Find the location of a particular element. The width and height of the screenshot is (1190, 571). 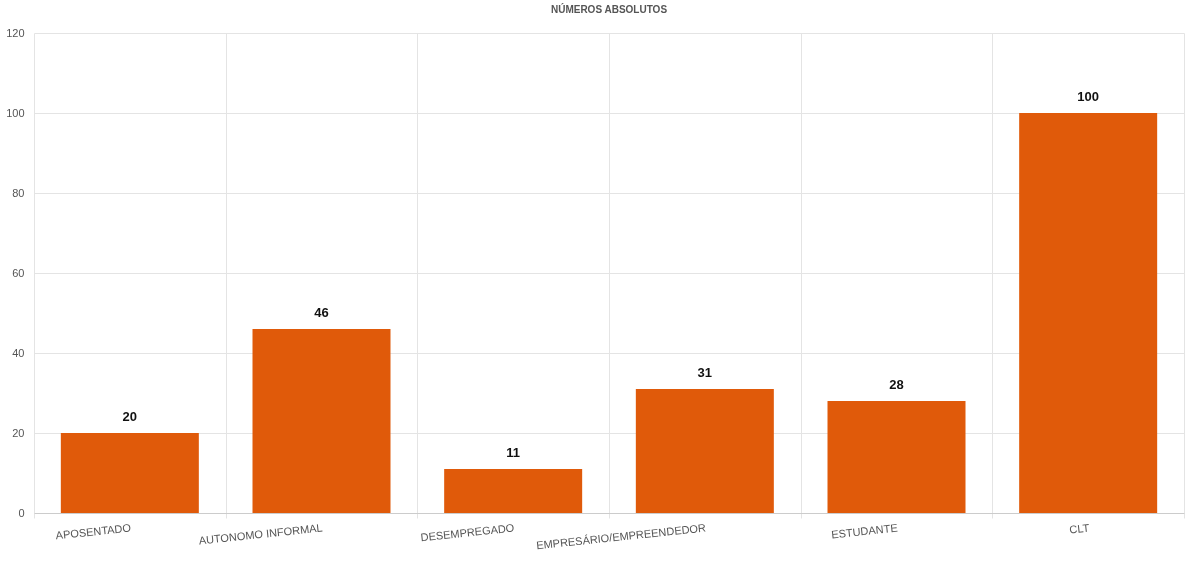

data-label: 46 is located at coordinates (321, 312).